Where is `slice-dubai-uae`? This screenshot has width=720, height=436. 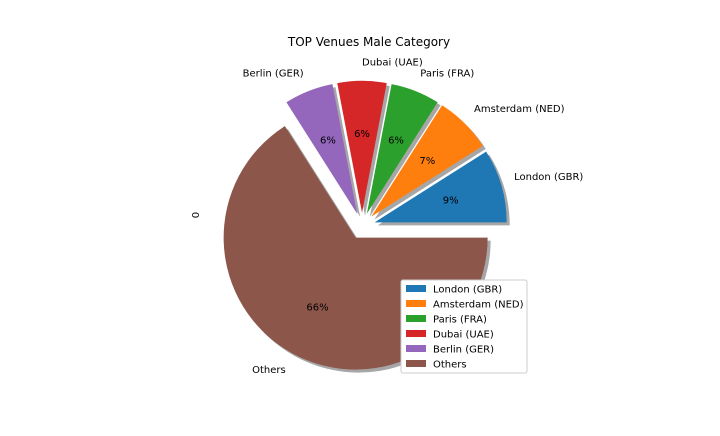 slice-dubai-uae is located at coordinates (362, 146).